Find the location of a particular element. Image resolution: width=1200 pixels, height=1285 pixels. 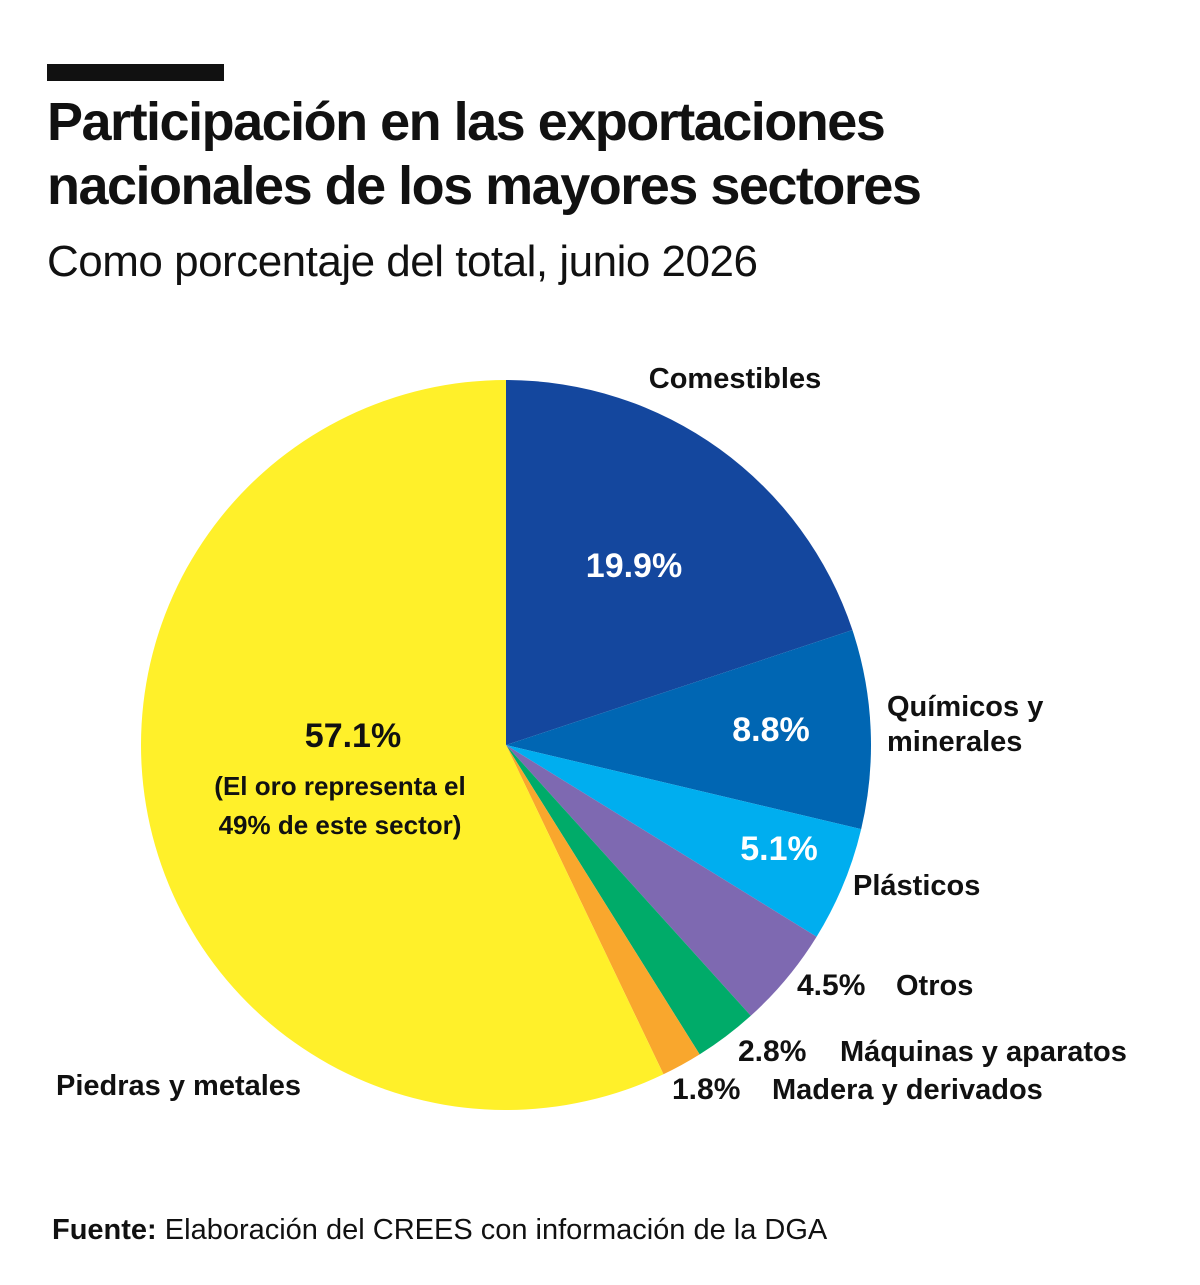

slice-value-label-6: 1.8% is located at coordinates (706, 1089).